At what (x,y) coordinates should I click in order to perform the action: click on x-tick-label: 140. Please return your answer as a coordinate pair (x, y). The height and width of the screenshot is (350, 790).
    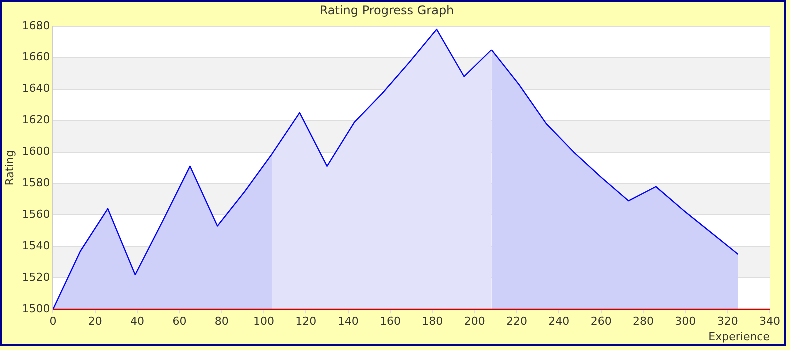
    Looking at the image, I should click on (348, 321).